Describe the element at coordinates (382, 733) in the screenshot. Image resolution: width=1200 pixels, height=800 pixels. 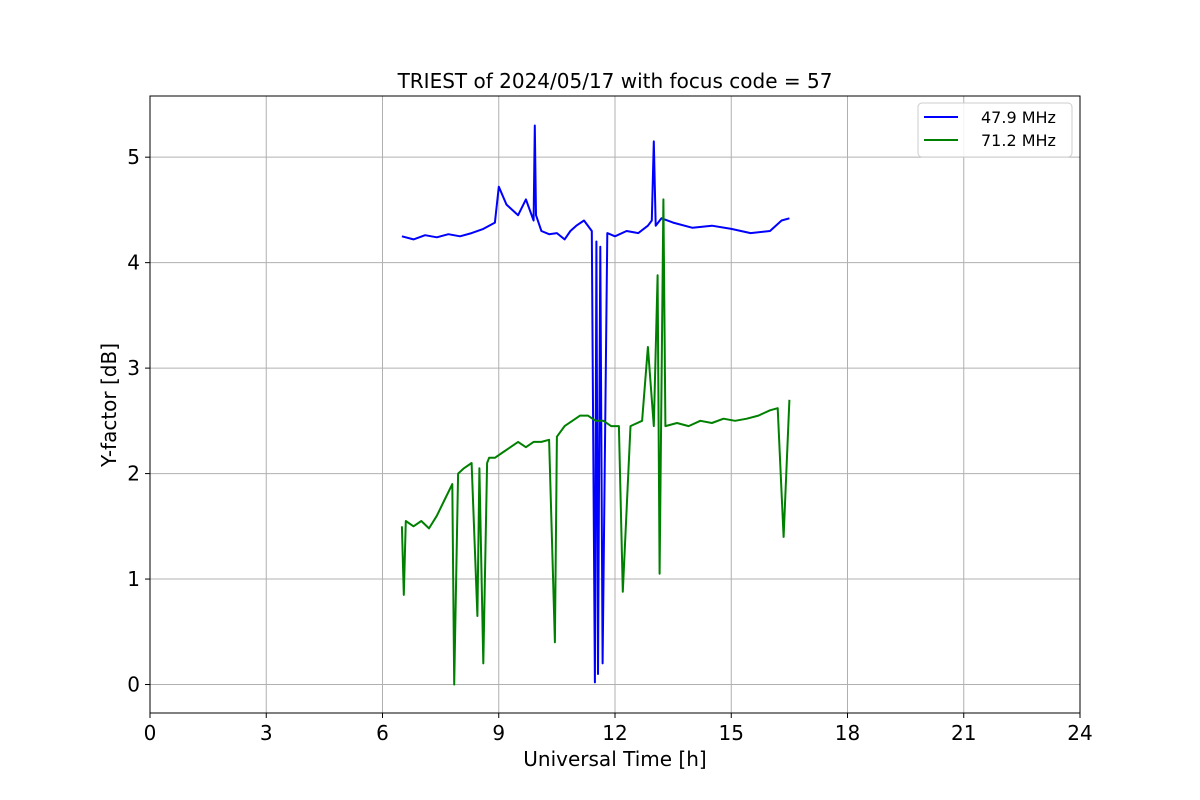
I see `x-tick-label: 6` at that location.